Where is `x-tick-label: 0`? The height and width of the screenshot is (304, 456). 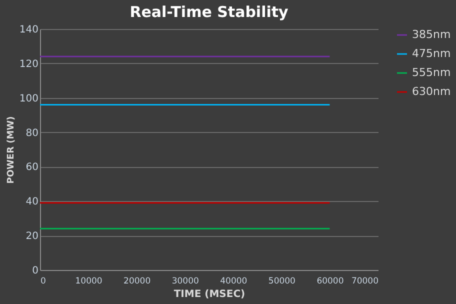 x-tick-label: 0 is located at coordinates (43, 281).